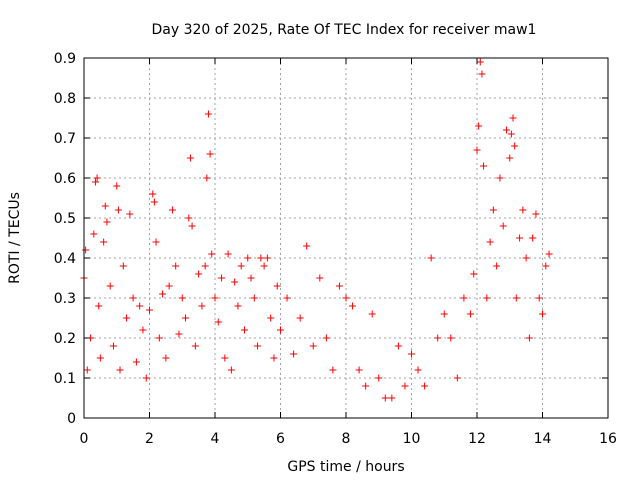 The image size is (640, 480). What do you see at coordinates (84, 439) in the screenshot?
I see `x-tick-label: 0` at bounding box center [84, 439].